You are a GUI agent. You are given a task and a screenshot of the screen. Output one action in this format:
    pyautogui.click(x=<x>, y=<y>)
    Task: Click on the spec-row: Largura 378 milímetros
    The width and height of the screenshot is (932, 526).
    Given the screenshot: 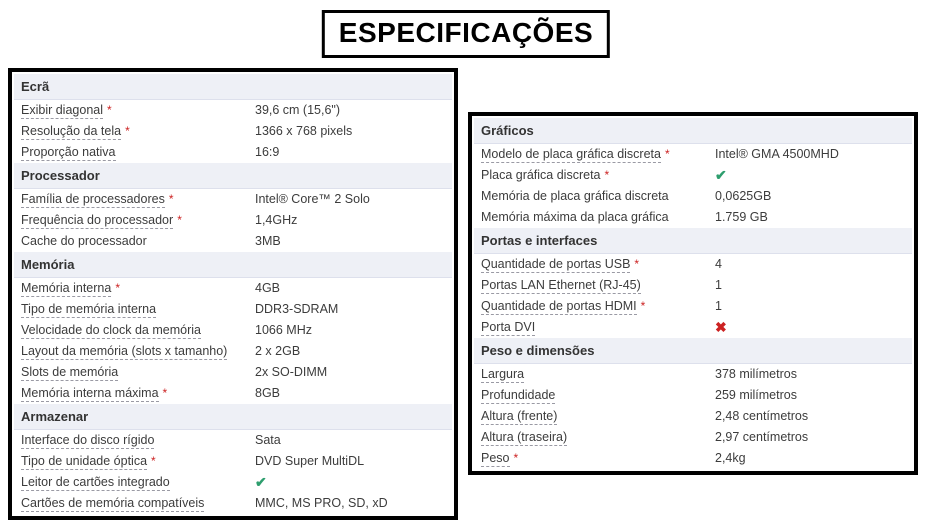 What is the action you would take?
    pyautogui.click(x=693, y=374)
    